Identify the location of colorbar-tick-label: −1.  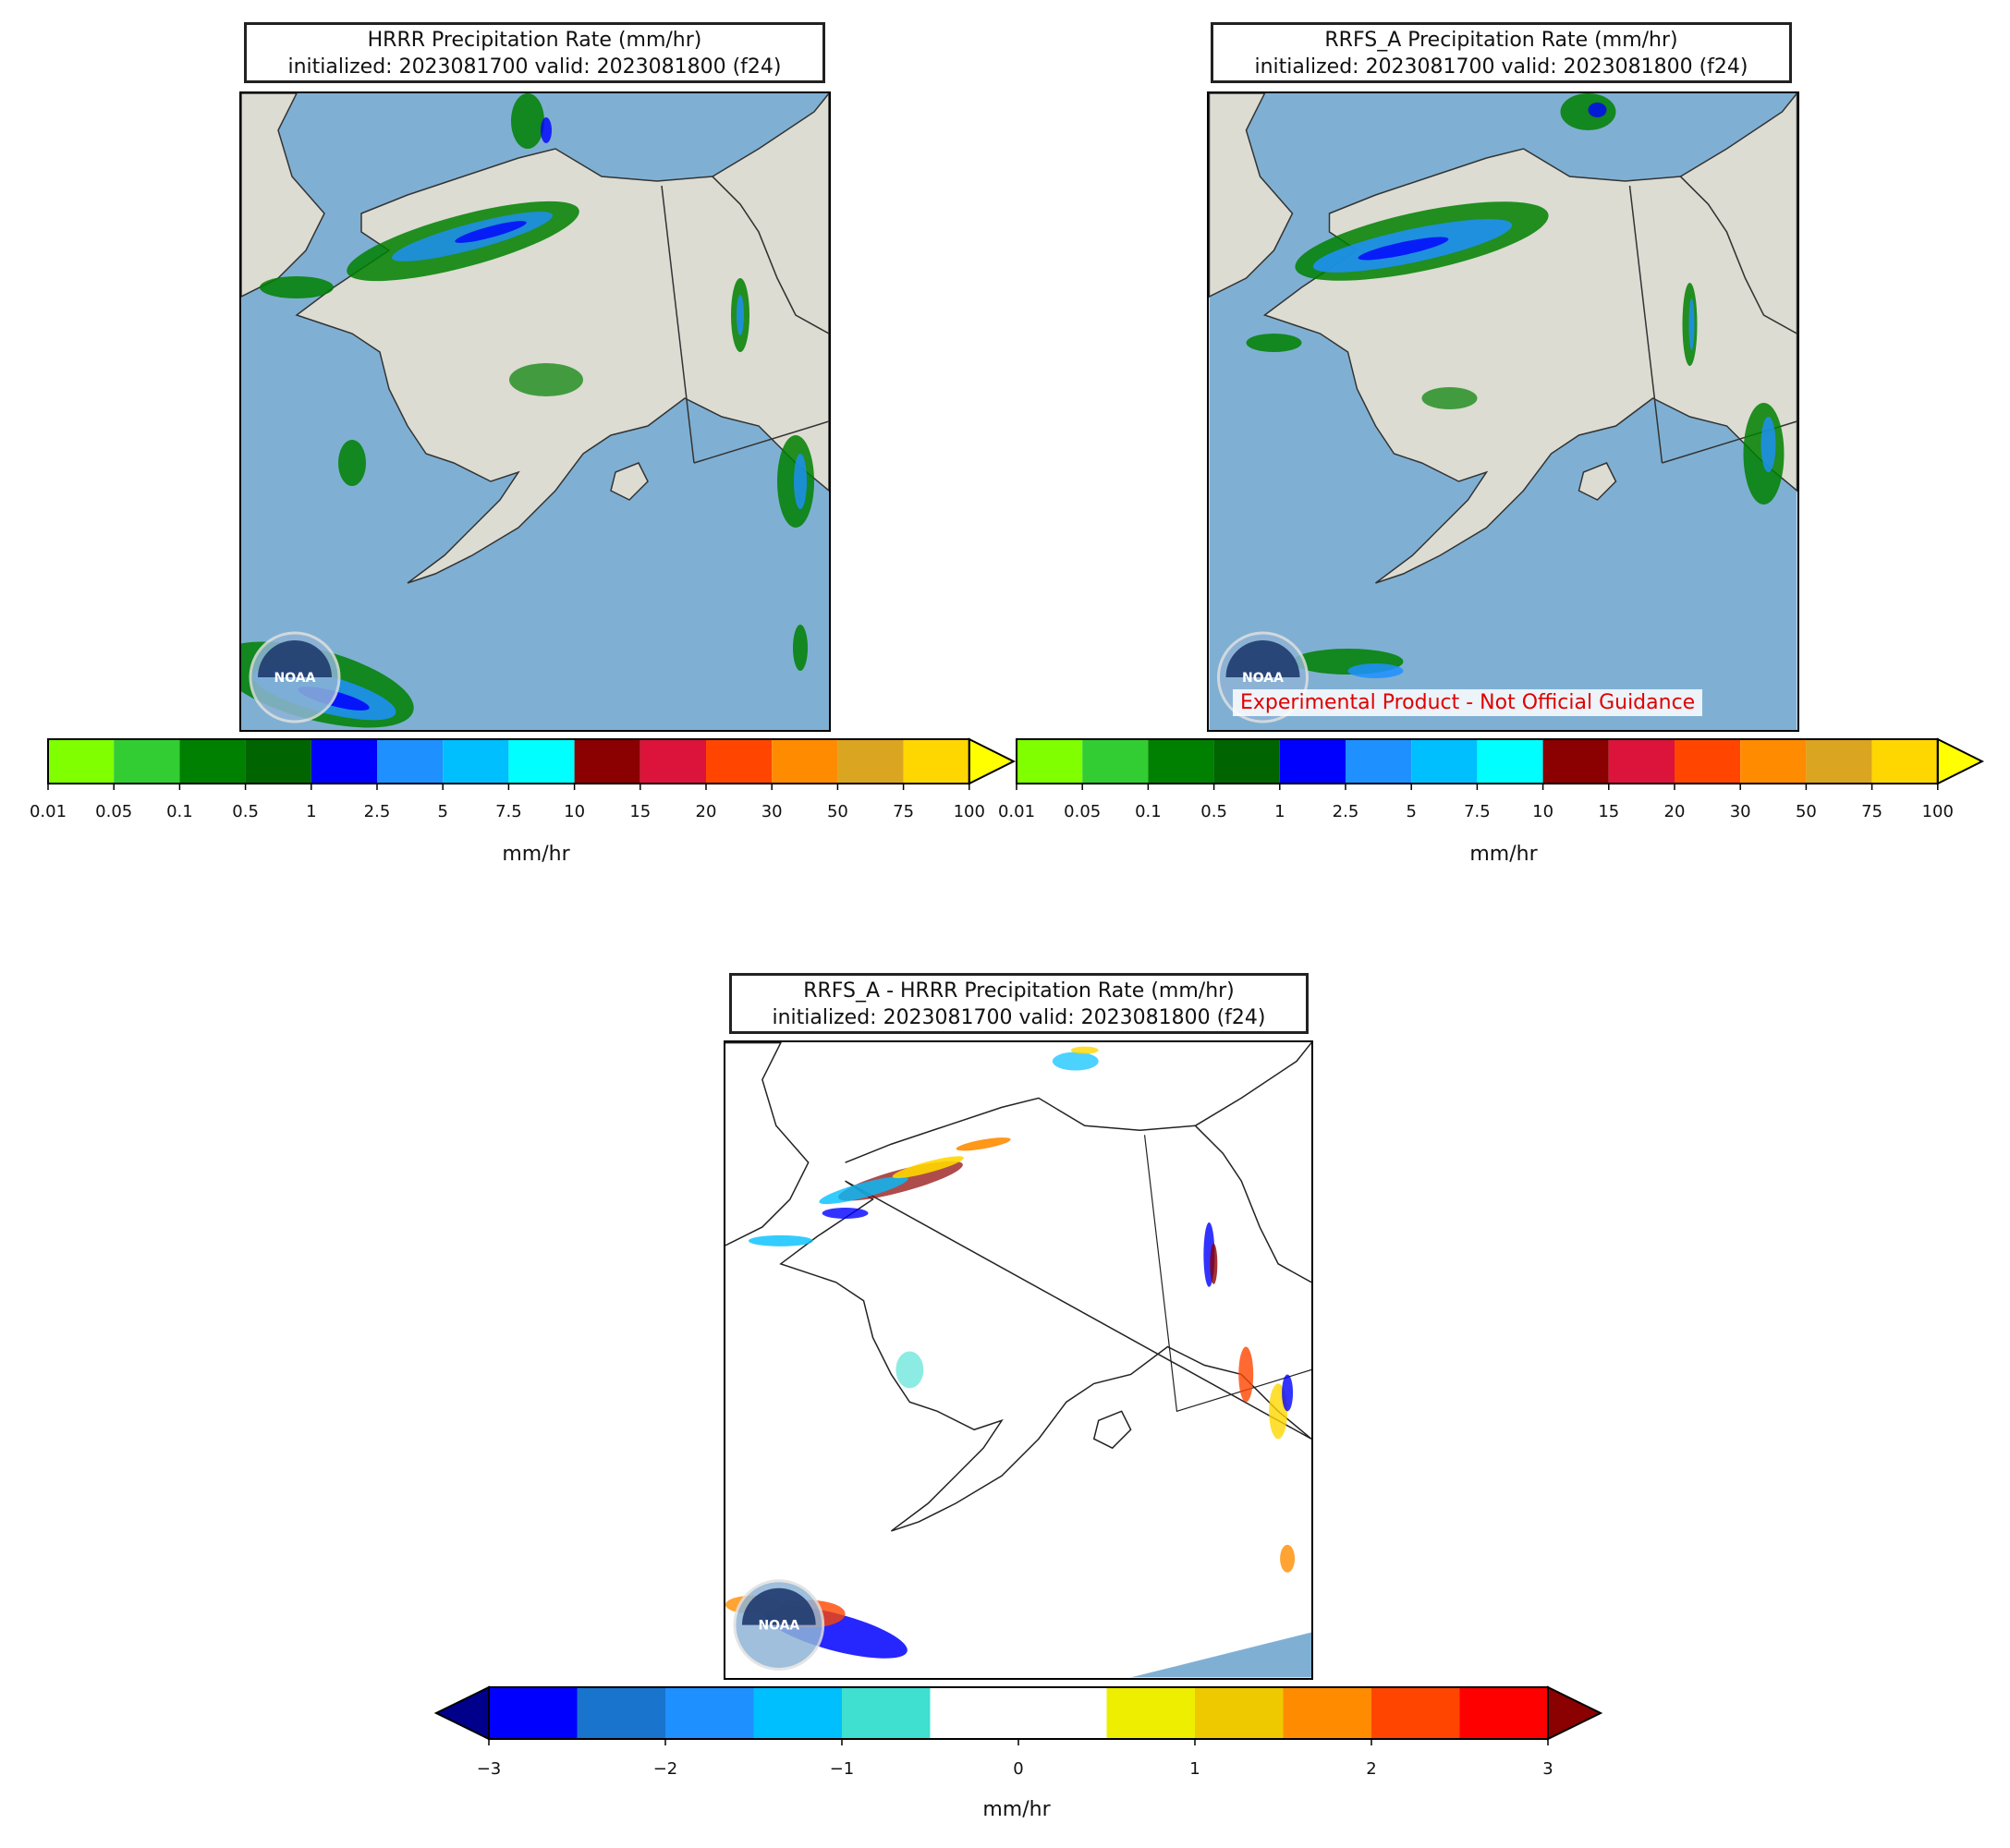
(842, 1769).